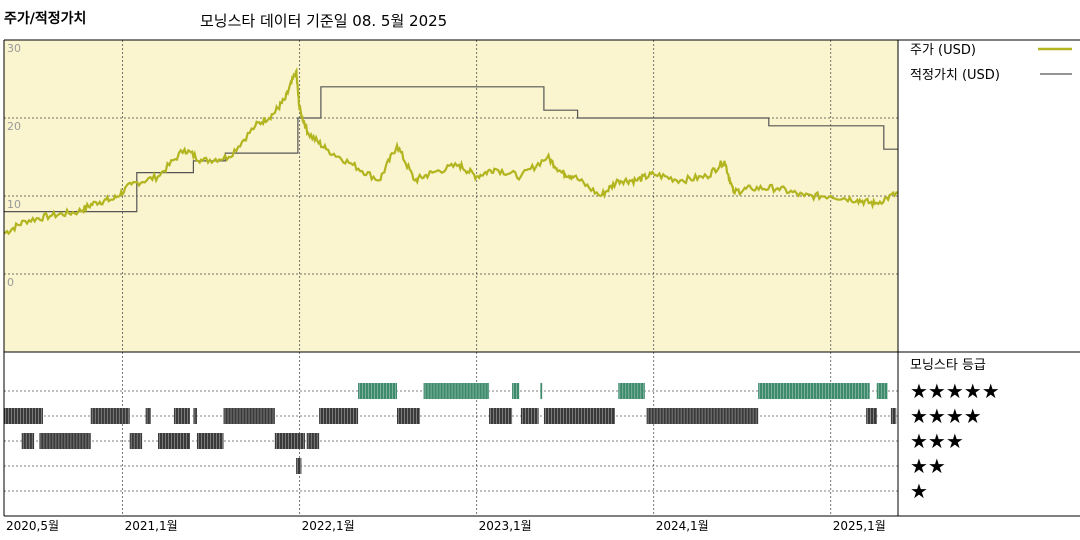 This screenshot has height=540, width=1080. Describe the element at coordinates (946, 416) in the screenshot. I see `rating-stars-4: ★★★★` at that location.